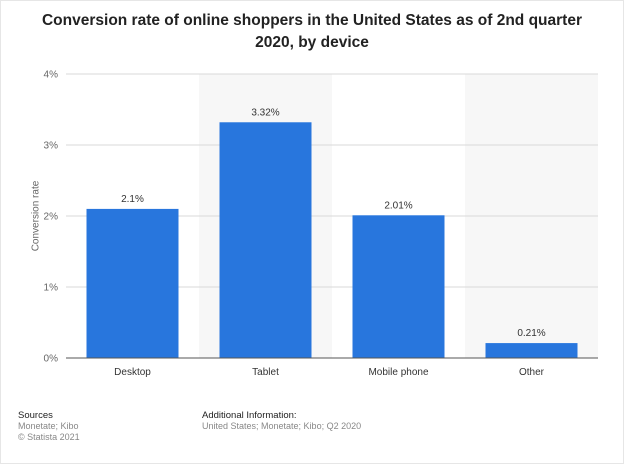 This screenshot has height=464, width=624. Describe the element at coordinates (249, 415) in the screenshot. I see `additional-info-heading: Additional Information:` at that location.